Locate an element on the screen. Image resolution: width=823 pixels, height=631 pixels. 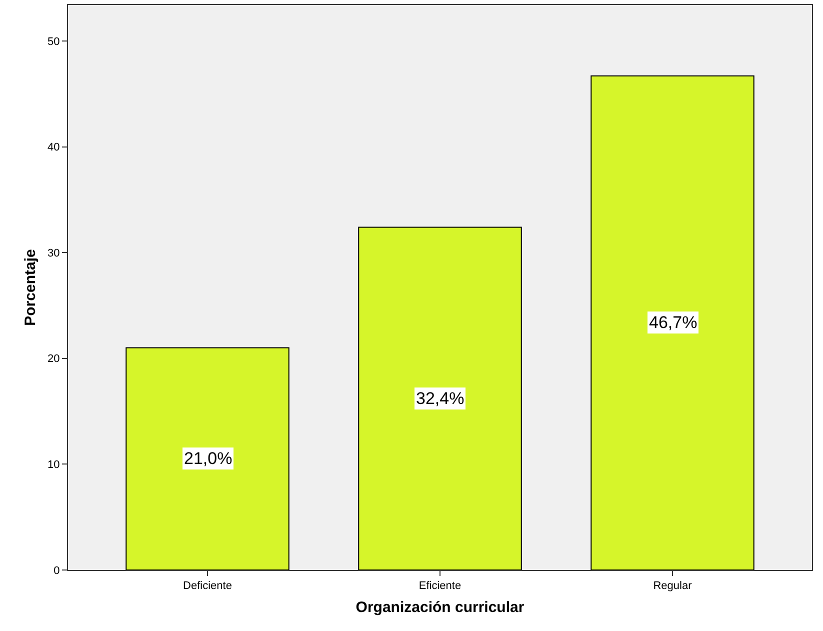
data-label: 46,7% is located at coordinates (673, 322).